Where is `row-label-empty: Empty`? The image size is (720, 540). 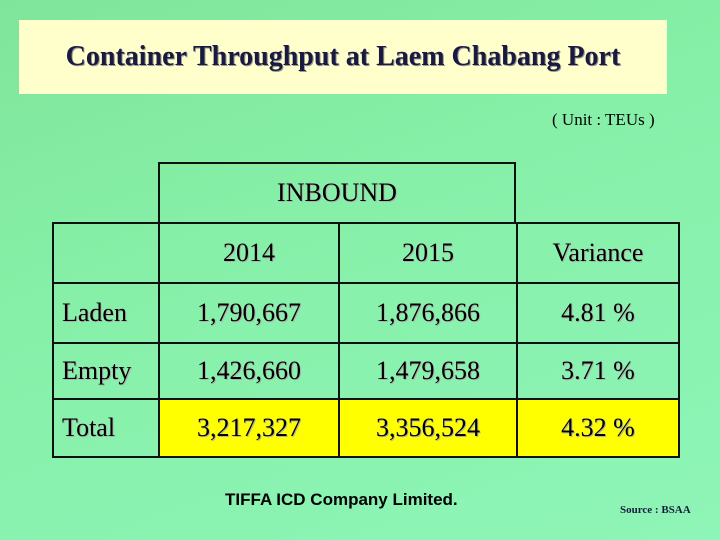
row-label-empty: Empty is located at coordinates (107, 372).